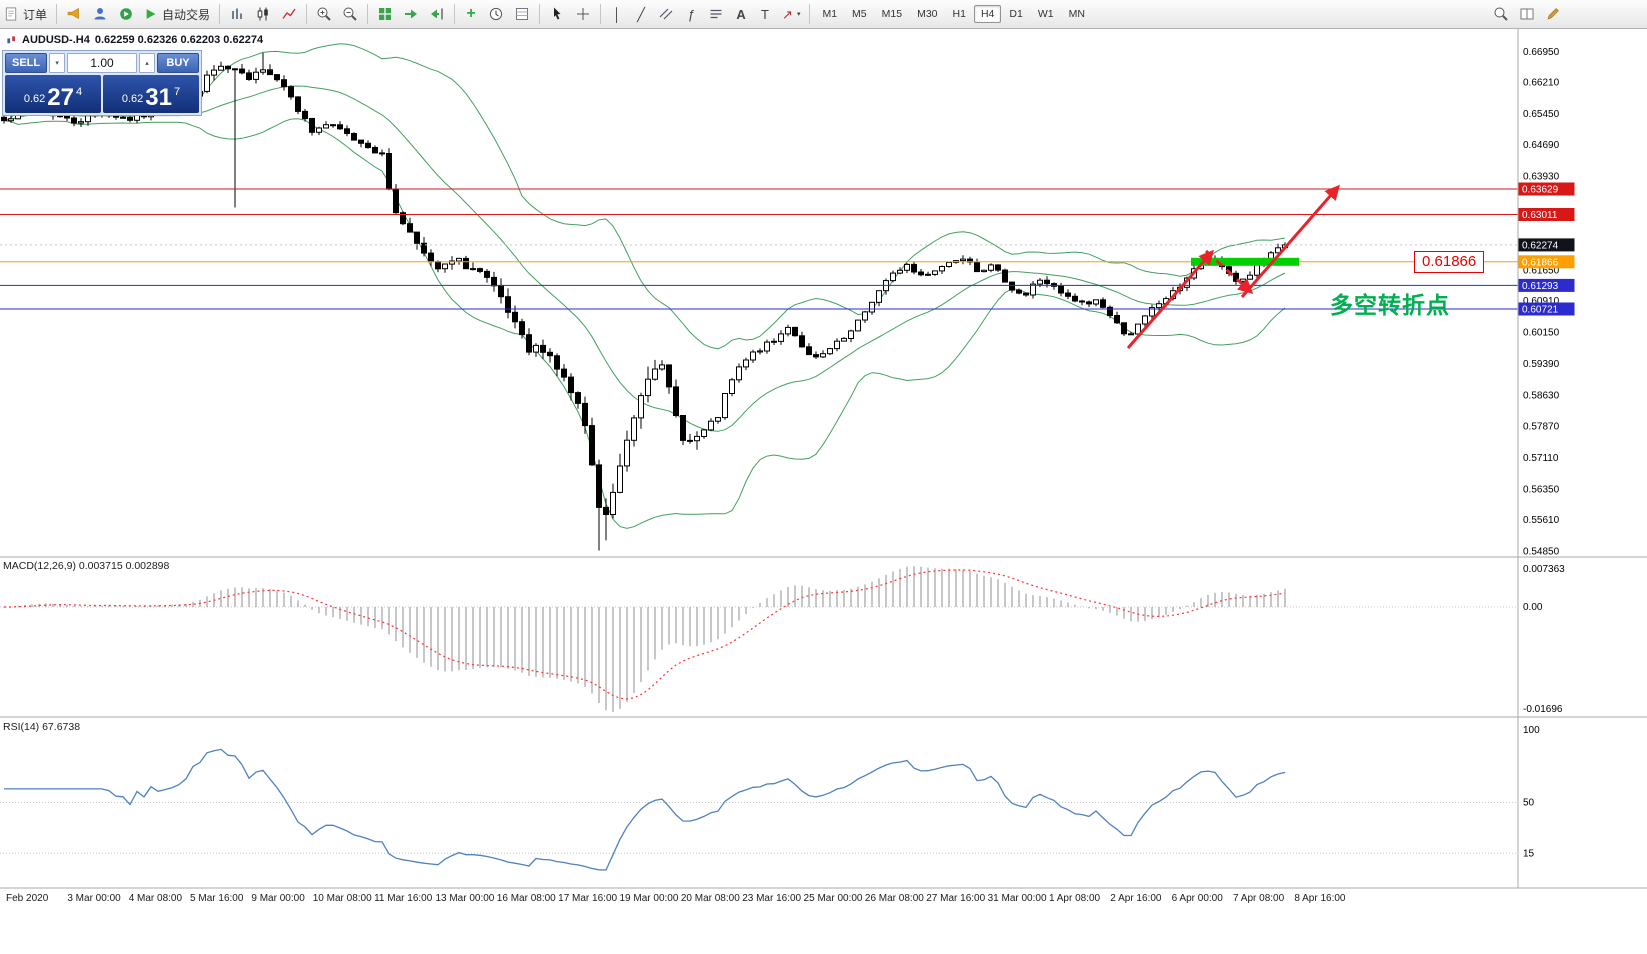 The image size is (1647, 954). I want to click on price-tag-label: 0.61293, so click(1540, 286).